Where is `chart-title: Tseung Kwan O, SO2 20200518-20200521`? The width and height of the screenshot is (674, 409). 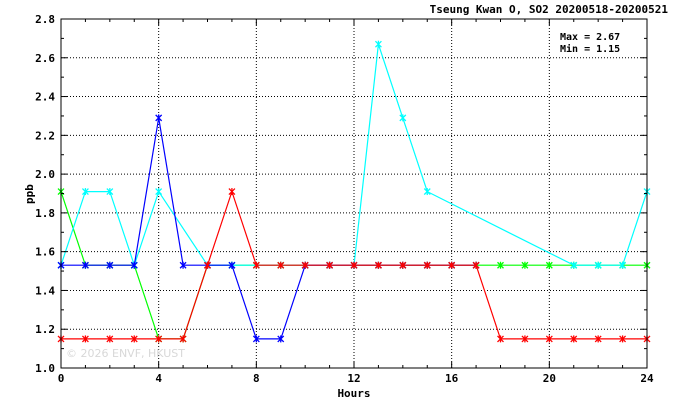
chart-title: Tseung Kwan O, SO2 20200518-20200521 is located at coordinates (549, 9).